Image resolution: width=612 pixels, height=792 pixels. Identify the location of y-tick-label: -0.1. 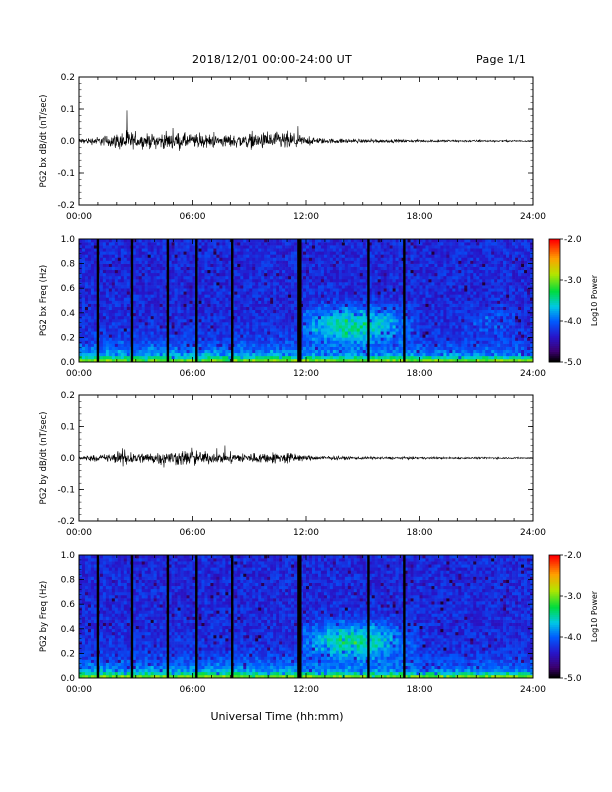
(66, 174).